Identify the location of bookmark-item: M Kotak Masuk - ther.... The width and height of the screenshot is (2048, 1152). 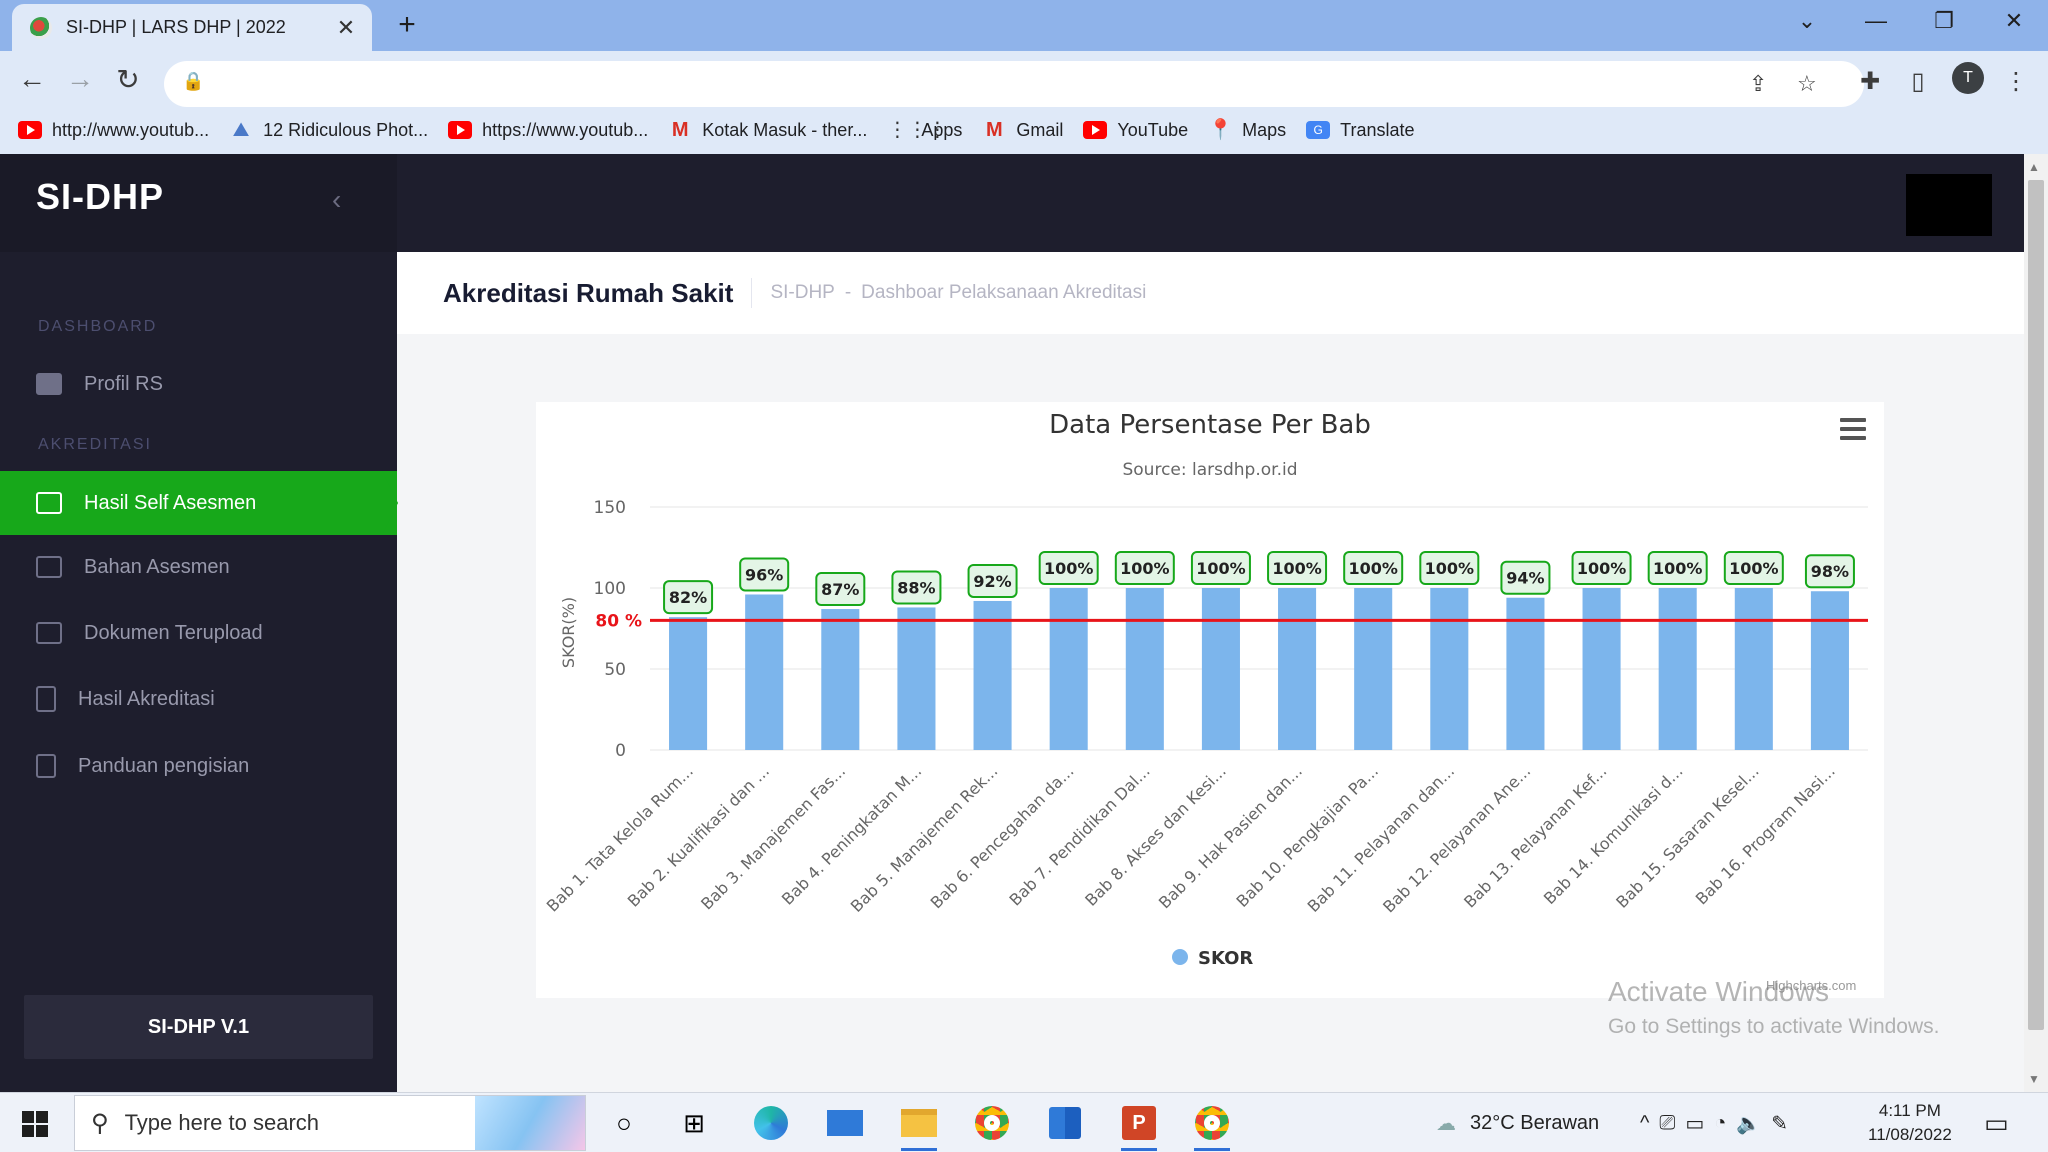
(767, 130).